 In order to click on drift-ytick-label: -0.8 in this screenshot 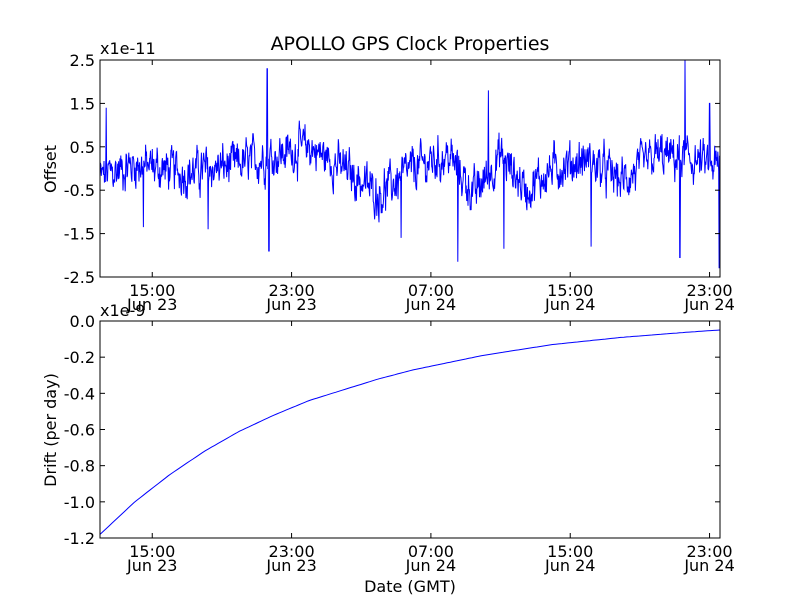, I will do `click(79, 466)`.